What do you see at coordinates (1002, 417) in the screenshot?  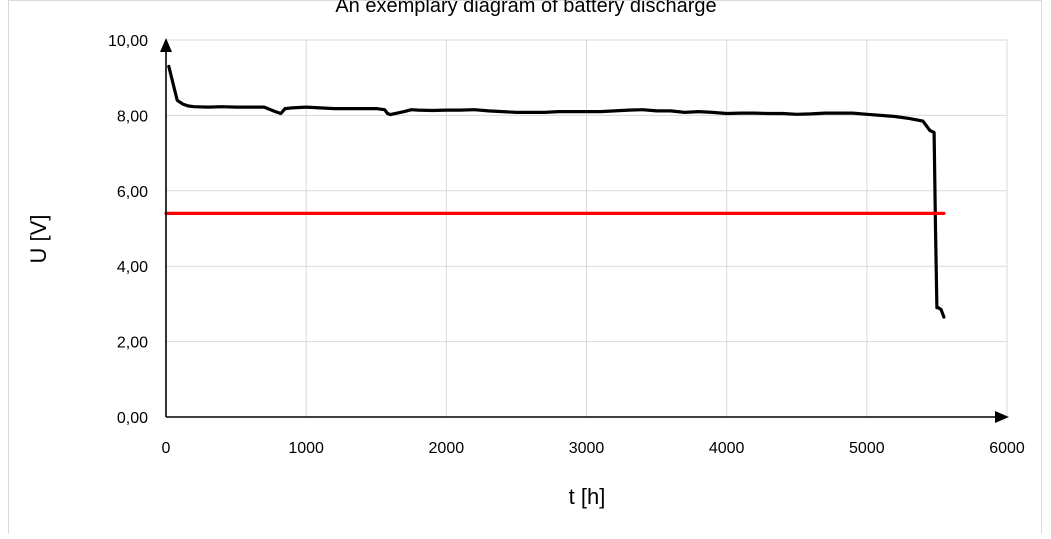 I see `x-axis-arrow-icon` at bounding box center [1002, 417].